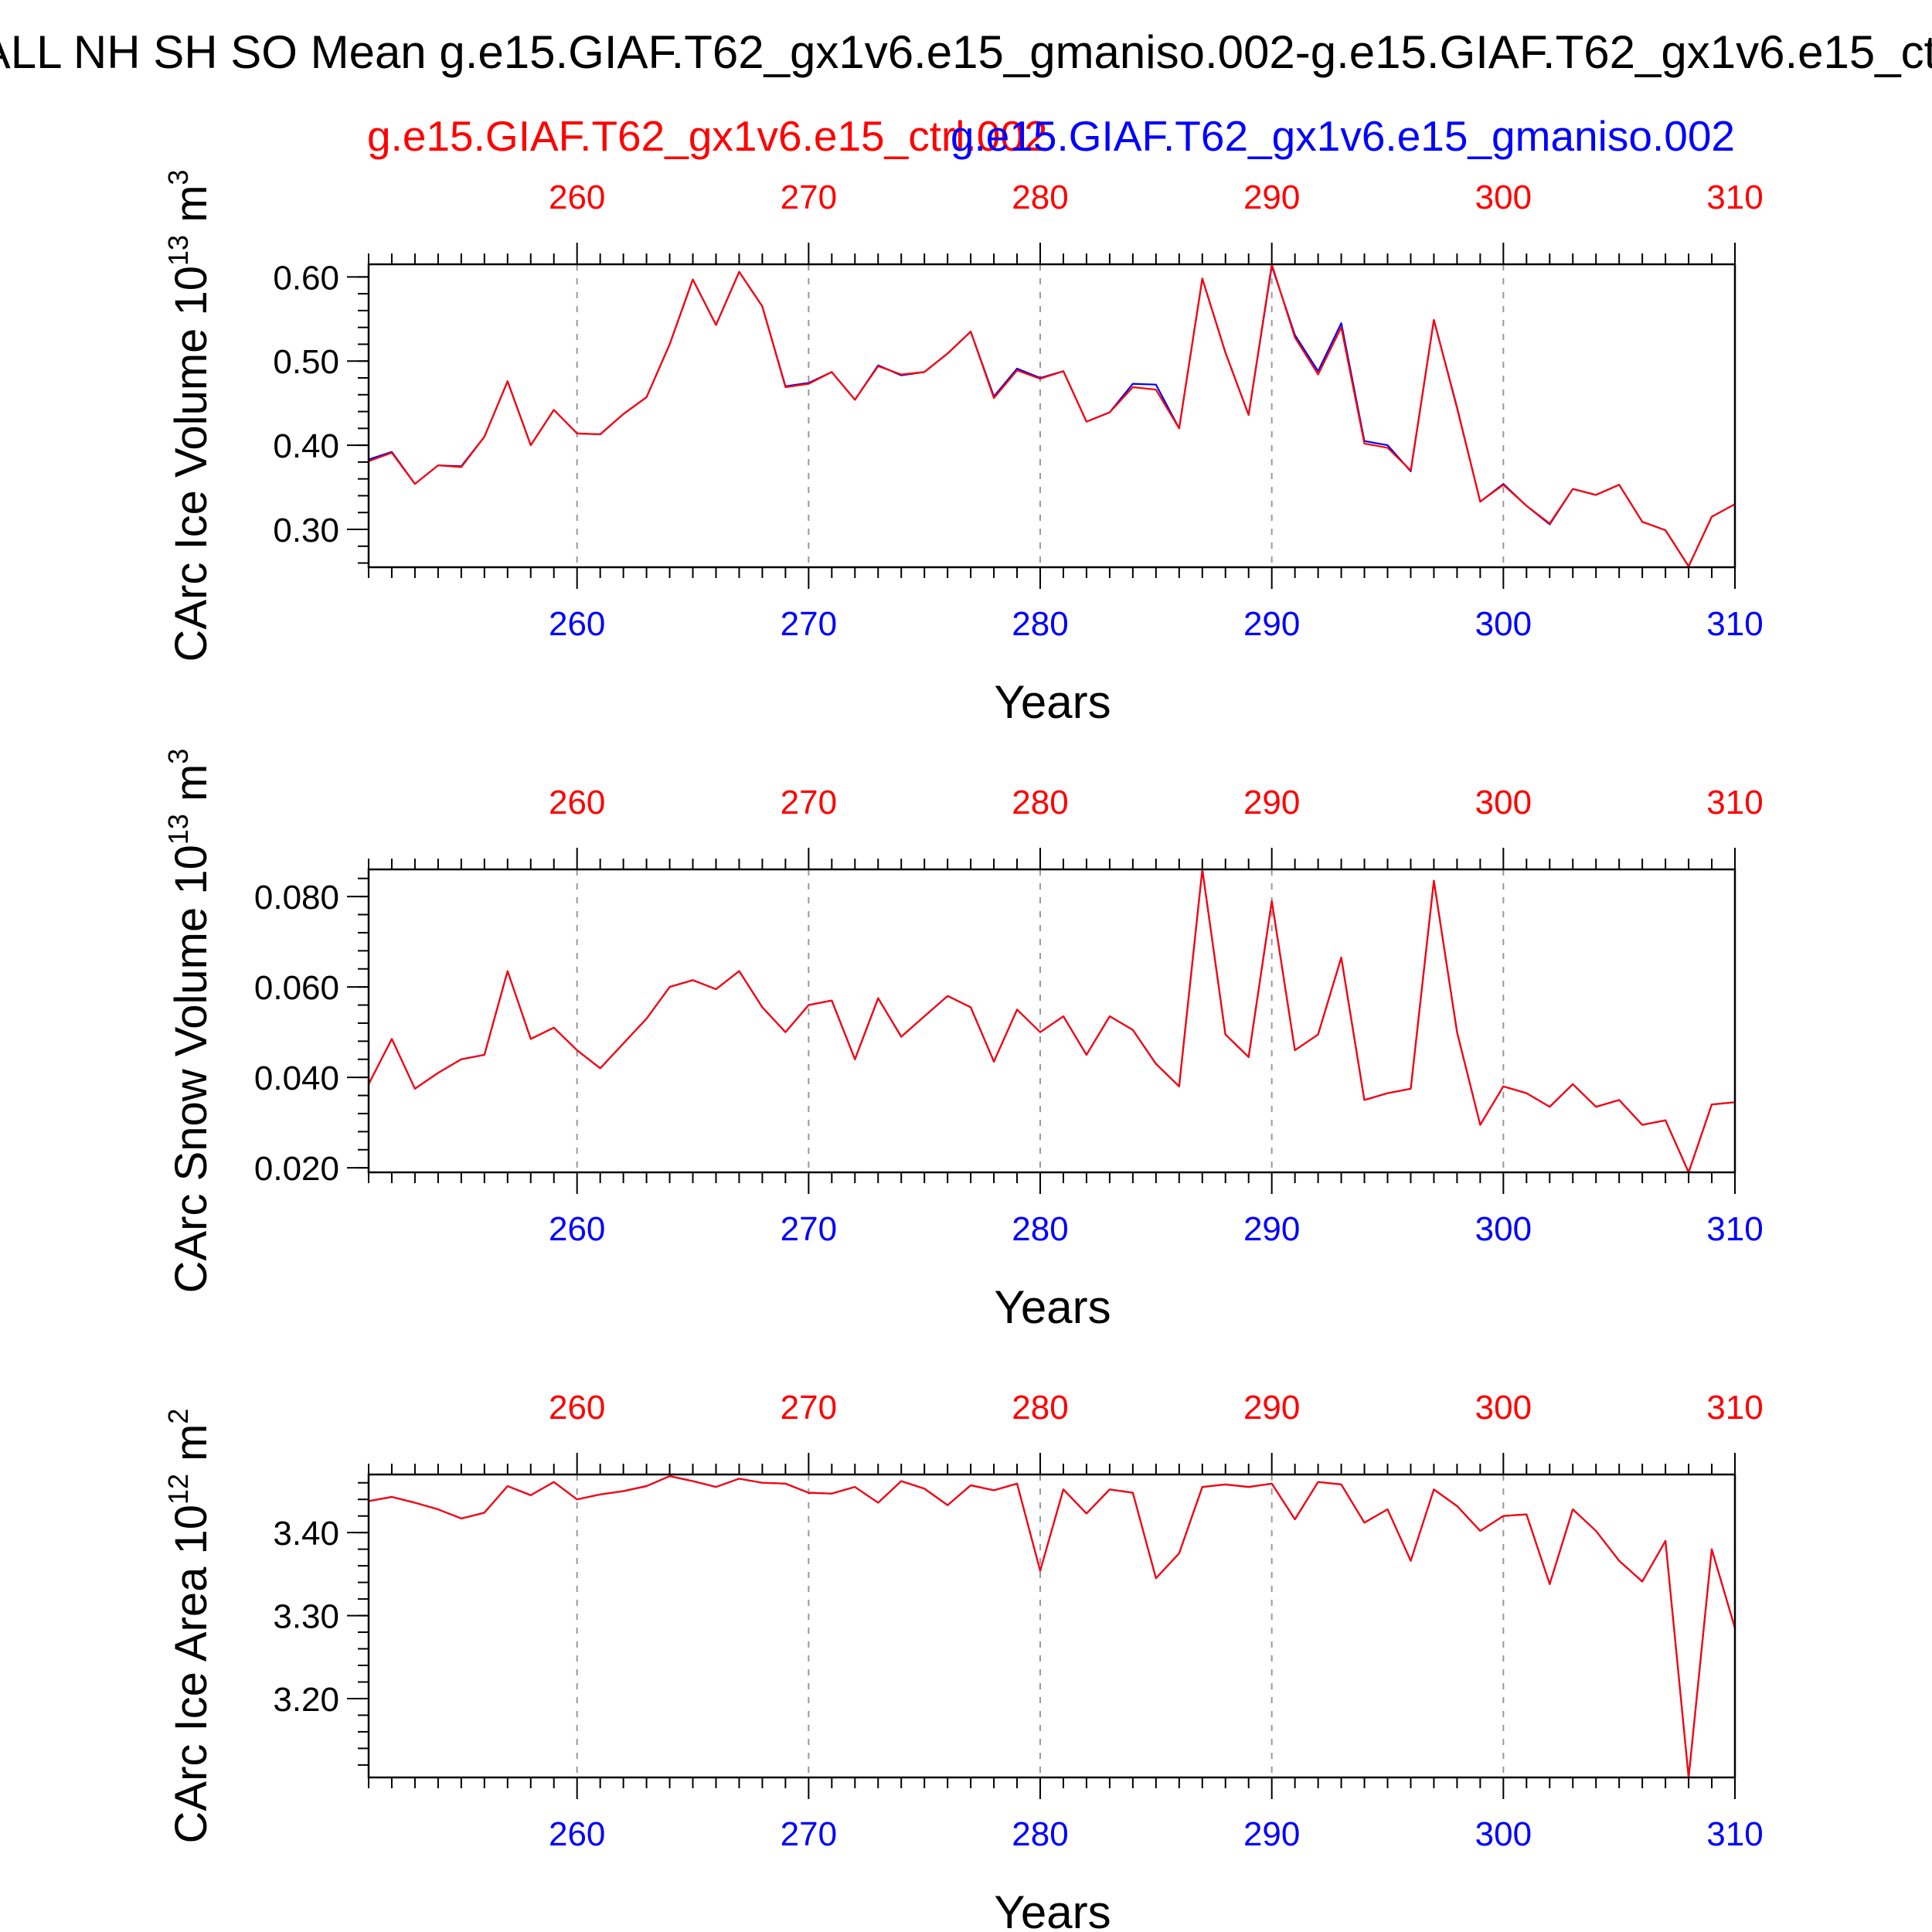  What do you see at coordinates (306, 446) in the screenshot?
I see `y-tick-label: 0.40` at bounding box center [306, 446].